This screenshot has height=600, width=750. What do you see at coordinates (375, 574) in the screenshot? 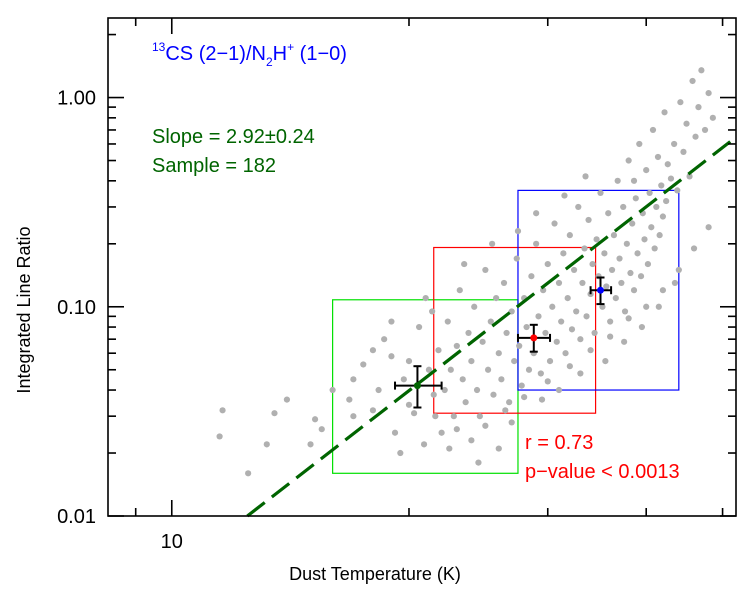
I see `x-axis-label: Dust Temperature (K)` at bounding box center [375, 574].